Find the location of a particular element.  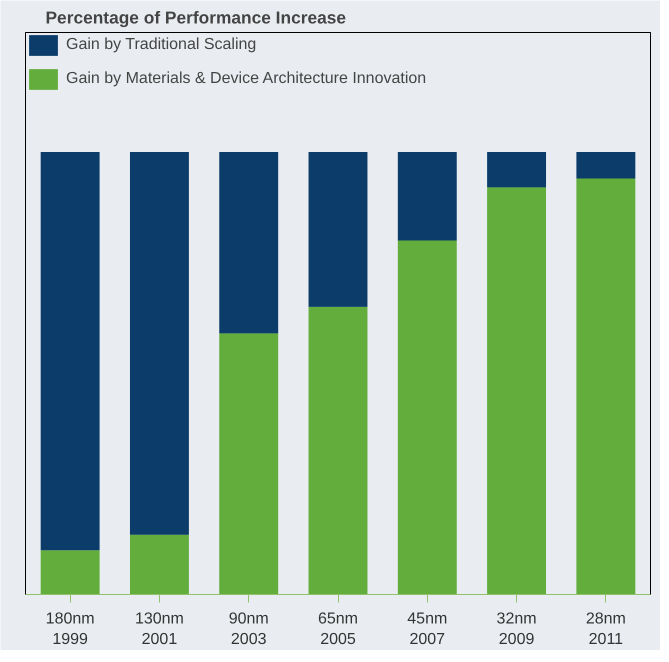

x-tick-label: 180nm 1999 is located at coordinates (70, 629).